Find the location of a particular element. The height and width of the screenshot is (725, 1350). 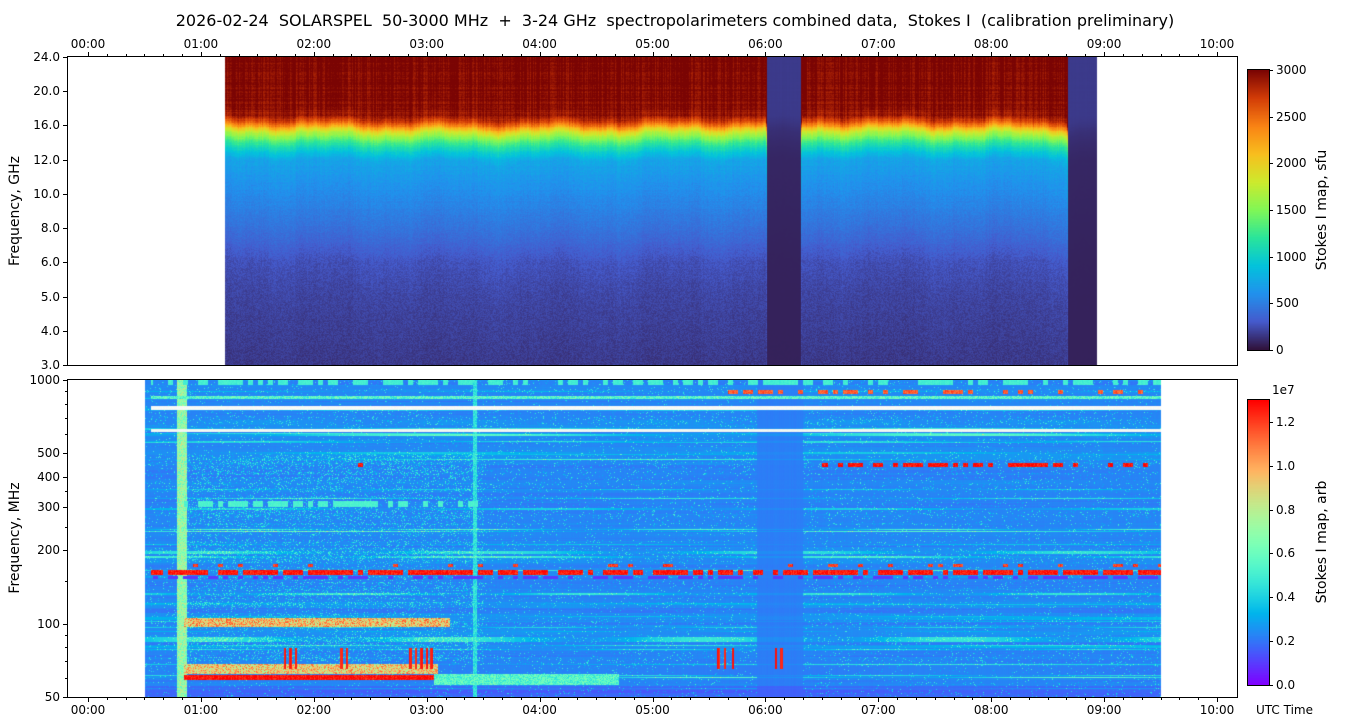

y-tick-label: 400 is located at coordinates (48, 476).